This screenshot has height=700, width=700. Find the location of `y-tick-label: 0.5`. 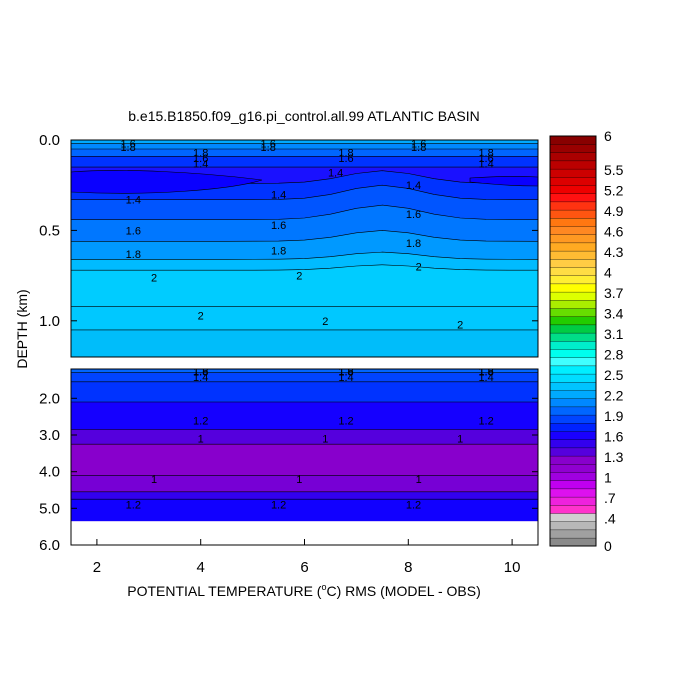

y-tick-label: 0.5 is located at coordinates (49, 230).